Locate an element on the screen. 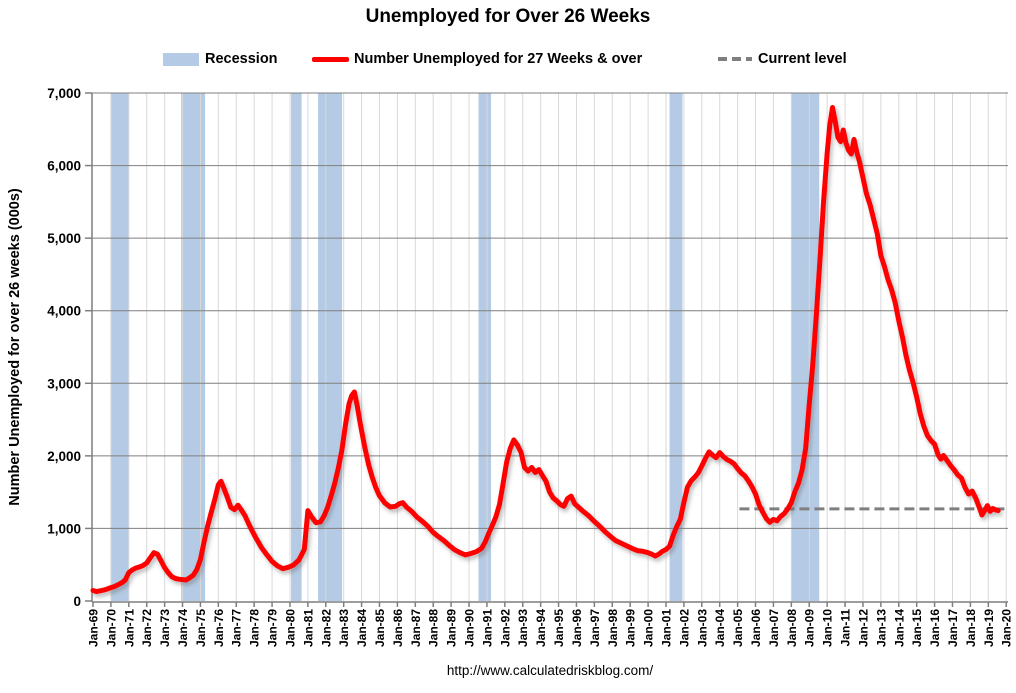  svg-text: Jan-20 is located at coordinates (1007, 628).